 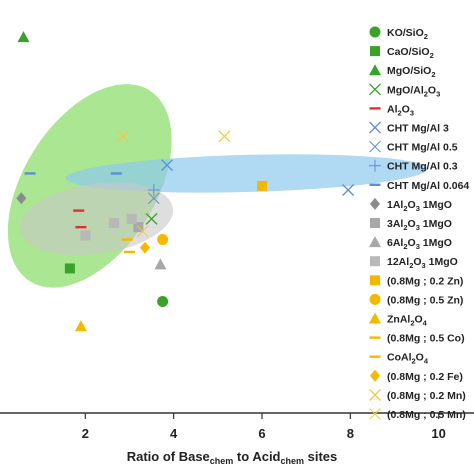 I want to click on legend-item: (0.8Mg ; 0.5 Co), so click(x=417, y=339).